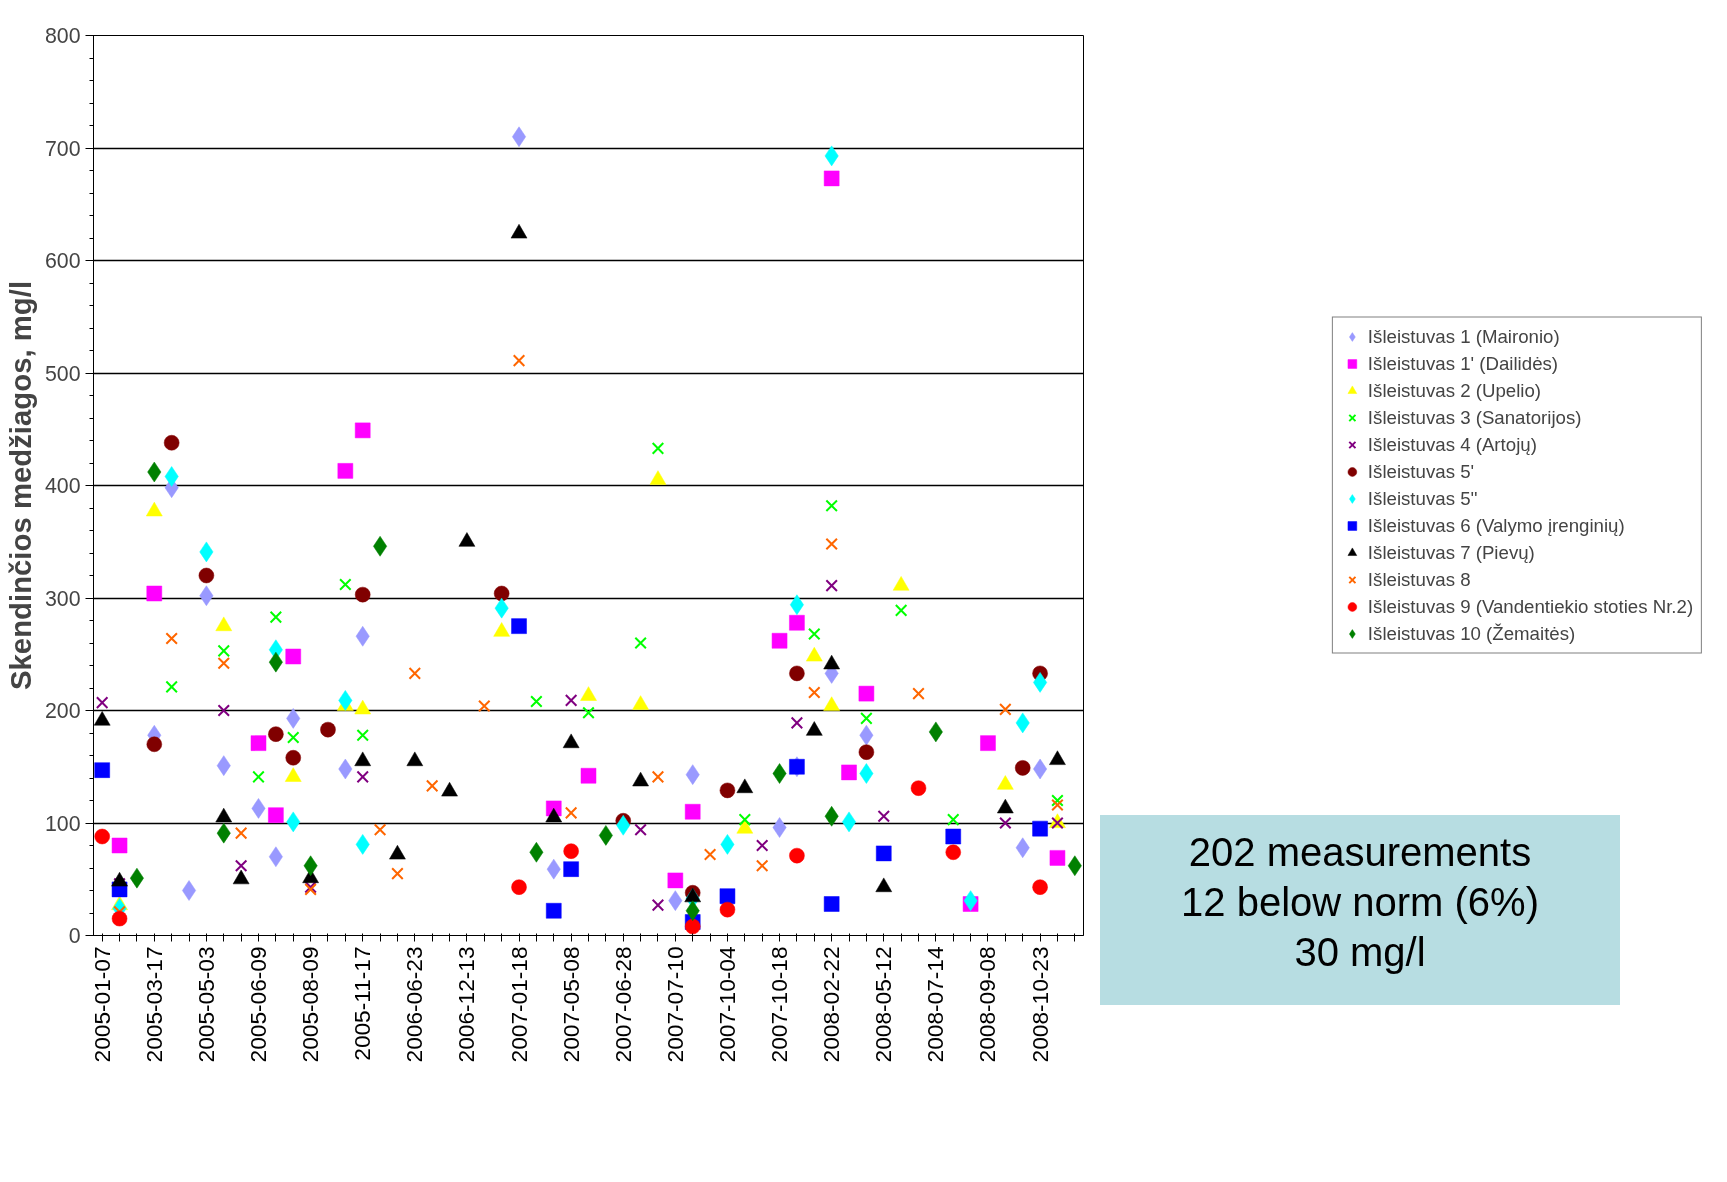  Describe the element at coordinates (883, 1004) in the screenshot. I see `x-tick-label: 2008-05-12` at that location.